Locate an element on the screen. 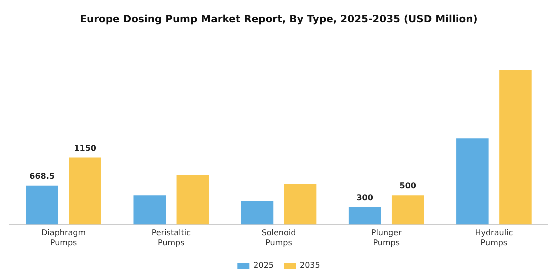 This screenshot has width=560, height=280. x-tick-label: Hydraulic Pumps is located at coordinates (494, 238).